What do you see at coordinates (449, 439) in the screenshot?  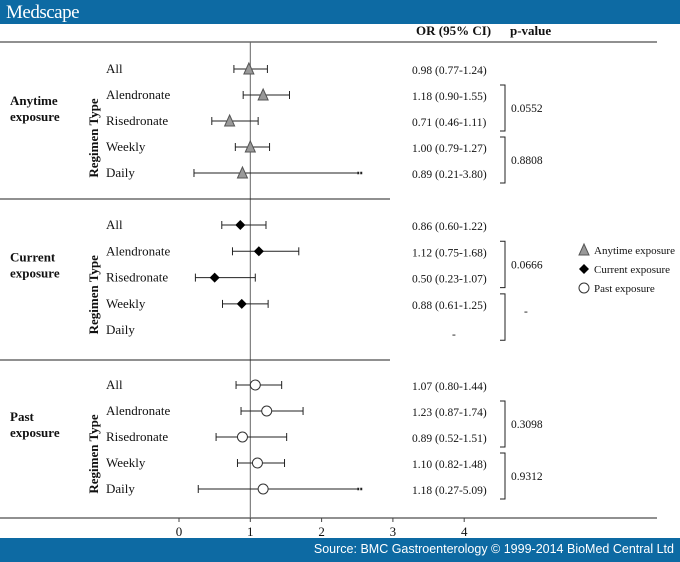 I see `or-ci-value: 0.89 (0.52-1.51)` at bounding box center [449, 439].